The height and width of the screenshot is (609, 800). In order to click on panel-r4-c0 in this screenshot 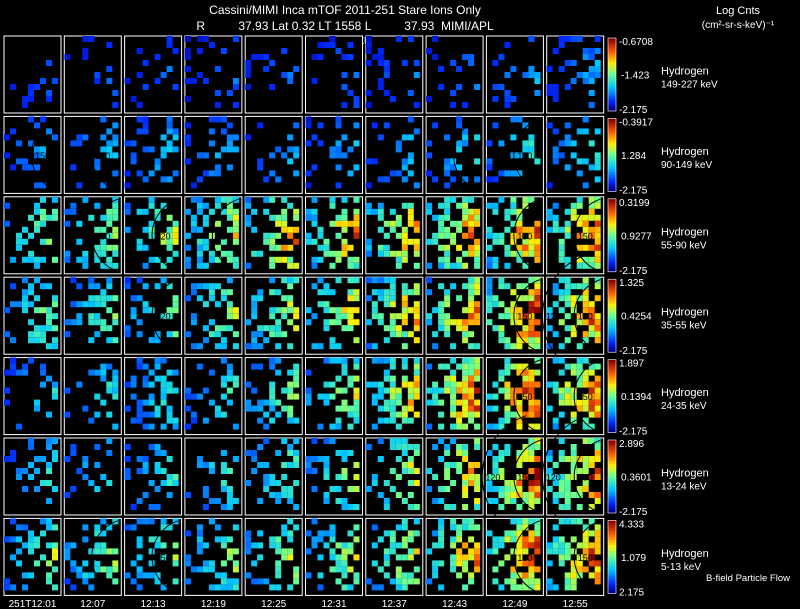, I will do `click(32, 396)`.